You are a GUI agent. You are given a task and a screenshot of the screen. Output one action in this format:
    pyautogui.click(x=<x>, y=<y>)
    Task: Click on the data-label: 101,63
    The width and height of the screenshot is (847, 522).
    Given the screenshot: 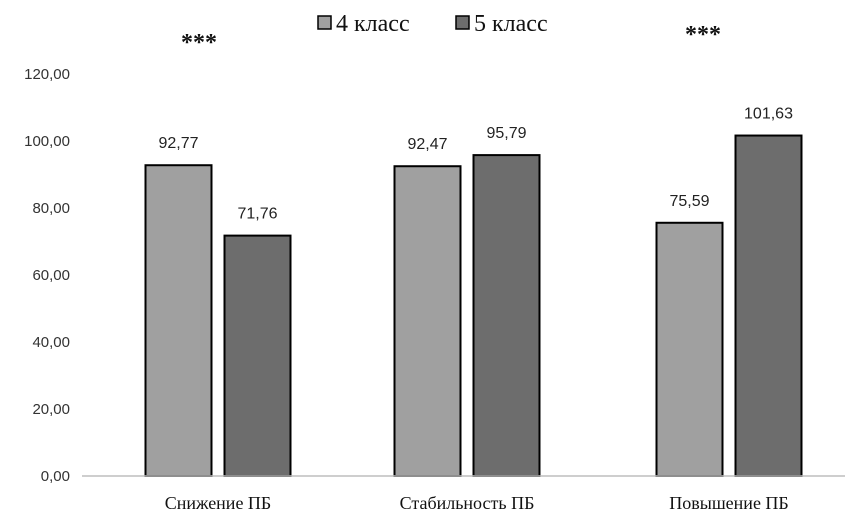 What is the action you would take?
    pyautogui.click(x=768, y=114)
    